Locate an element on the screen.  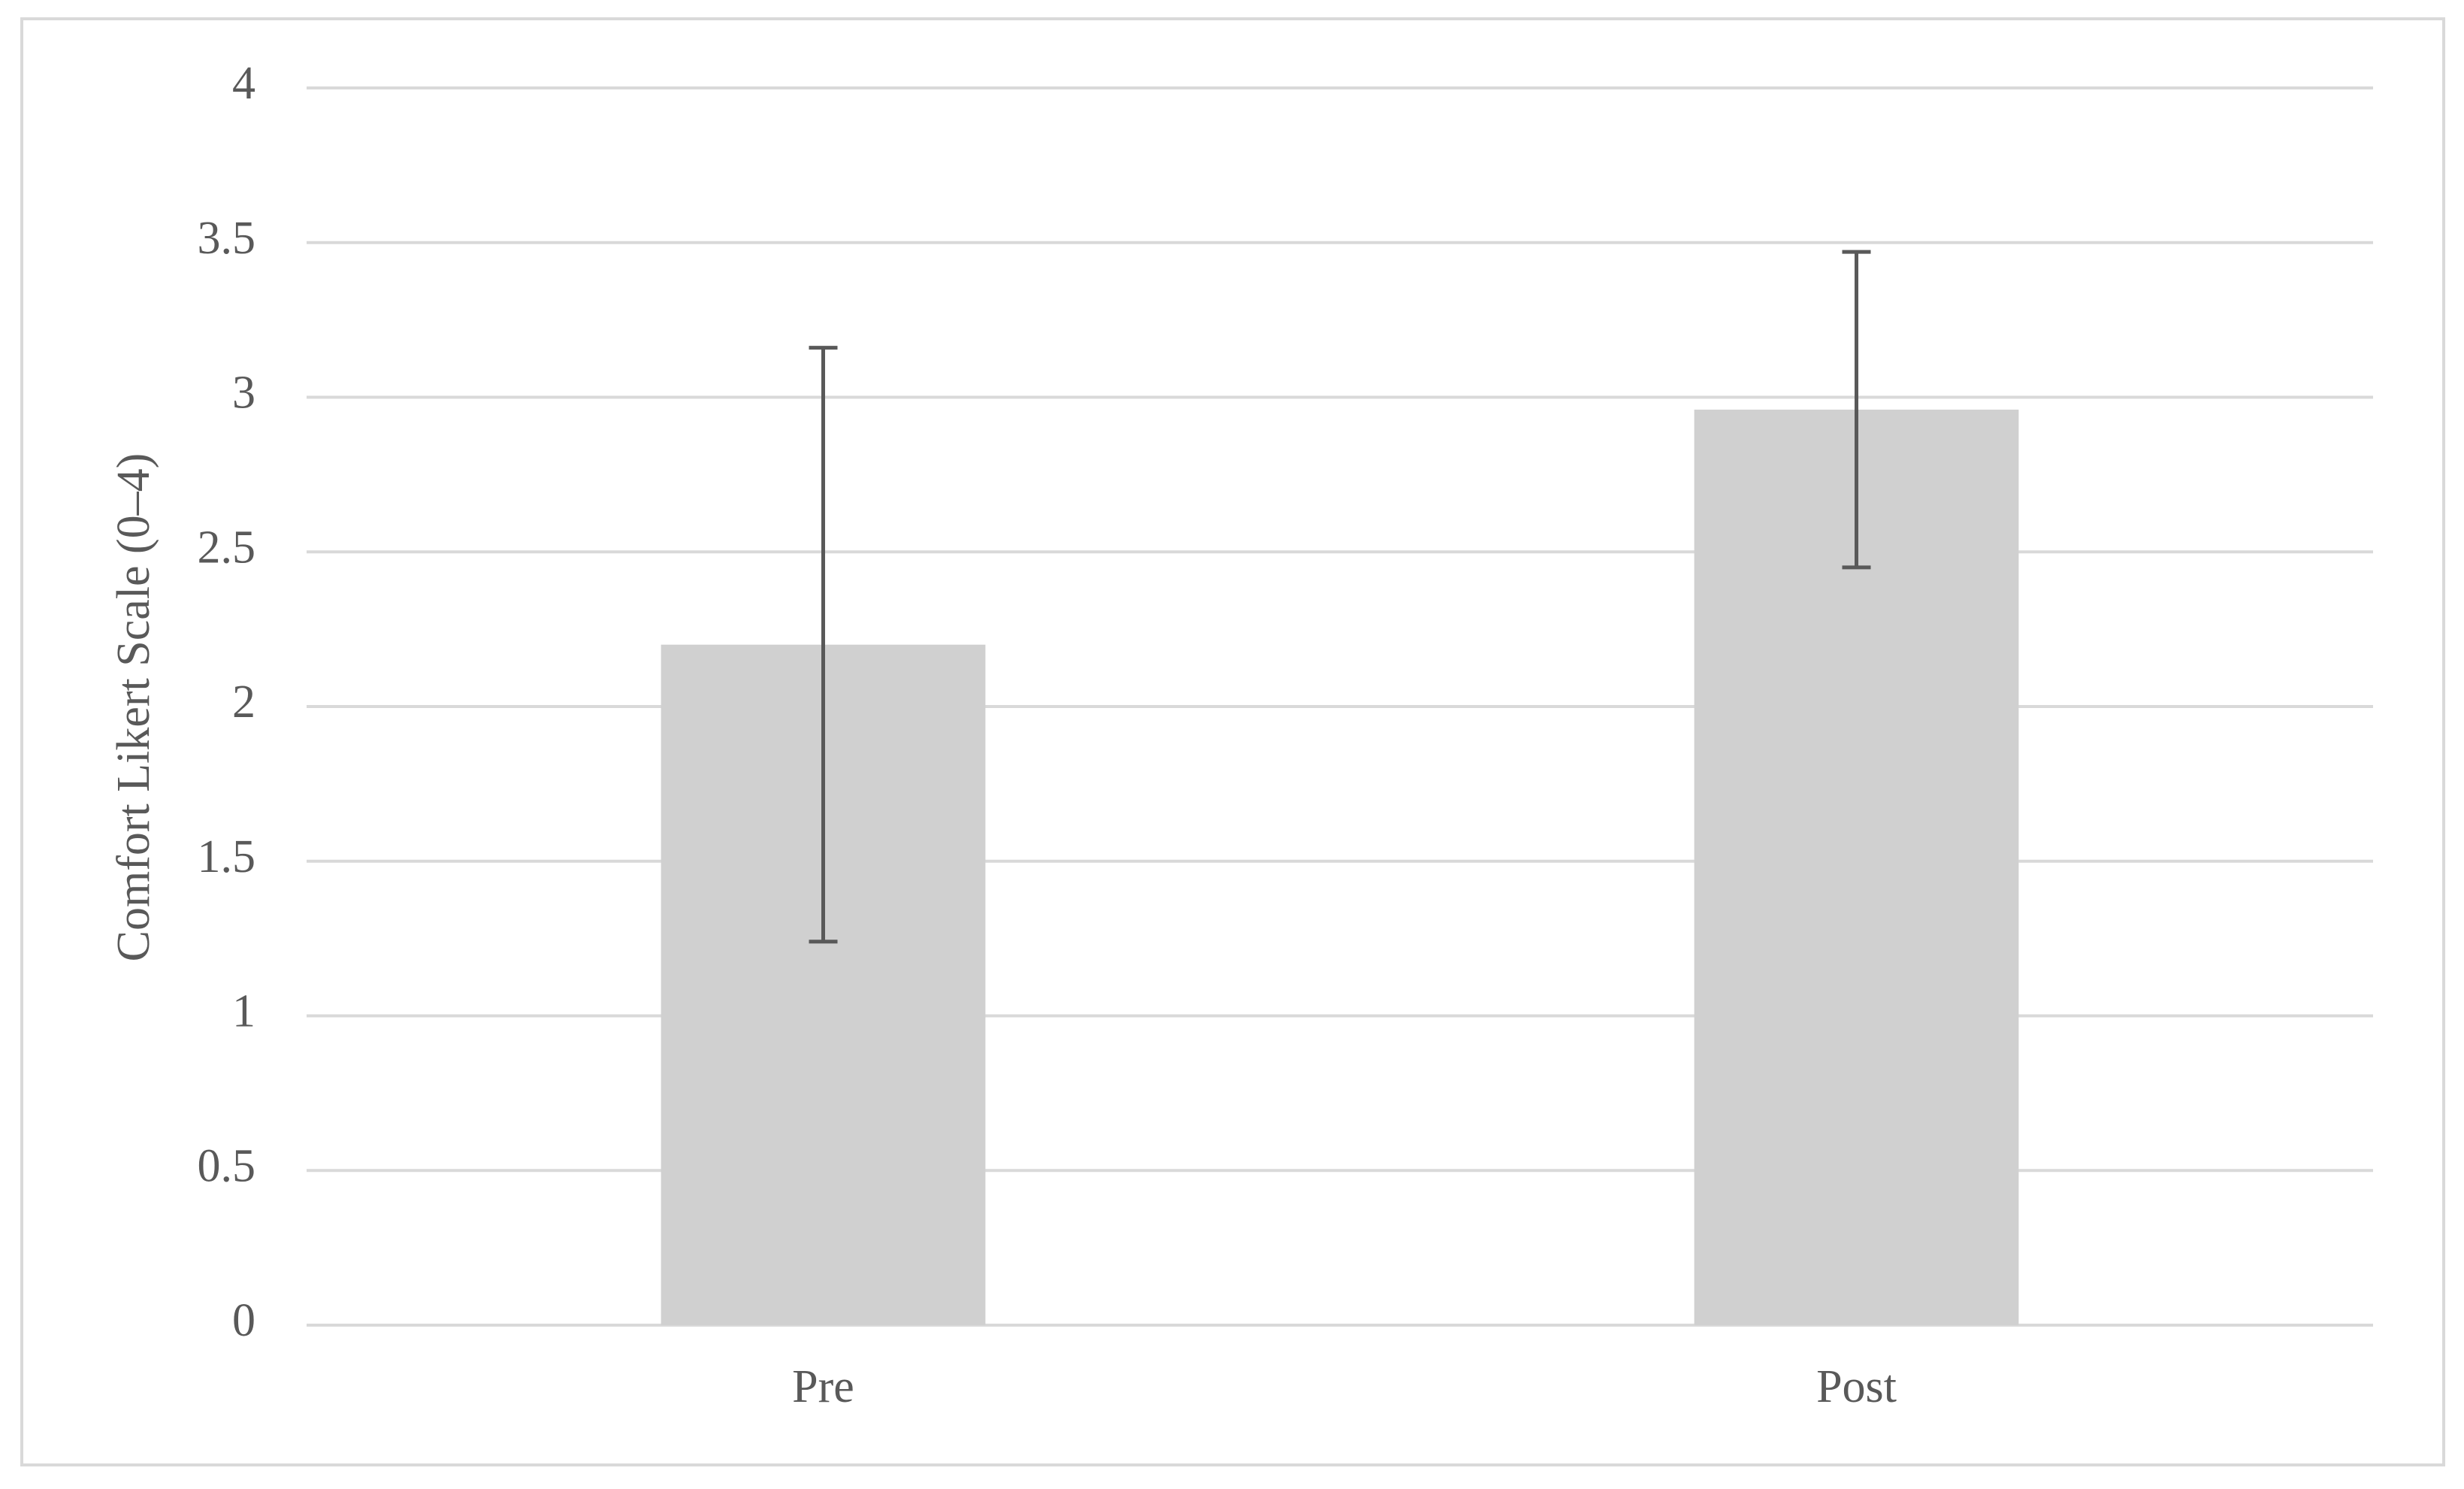
y-tick-label: 4 is located at coordinates (244, 83).